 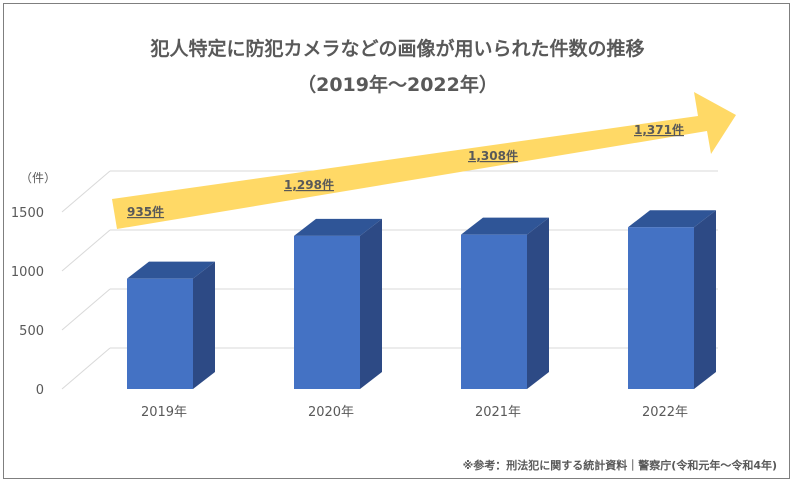 I want to click on chart-subtitle: （2019年～2022年）, so click(x=397, y=85).